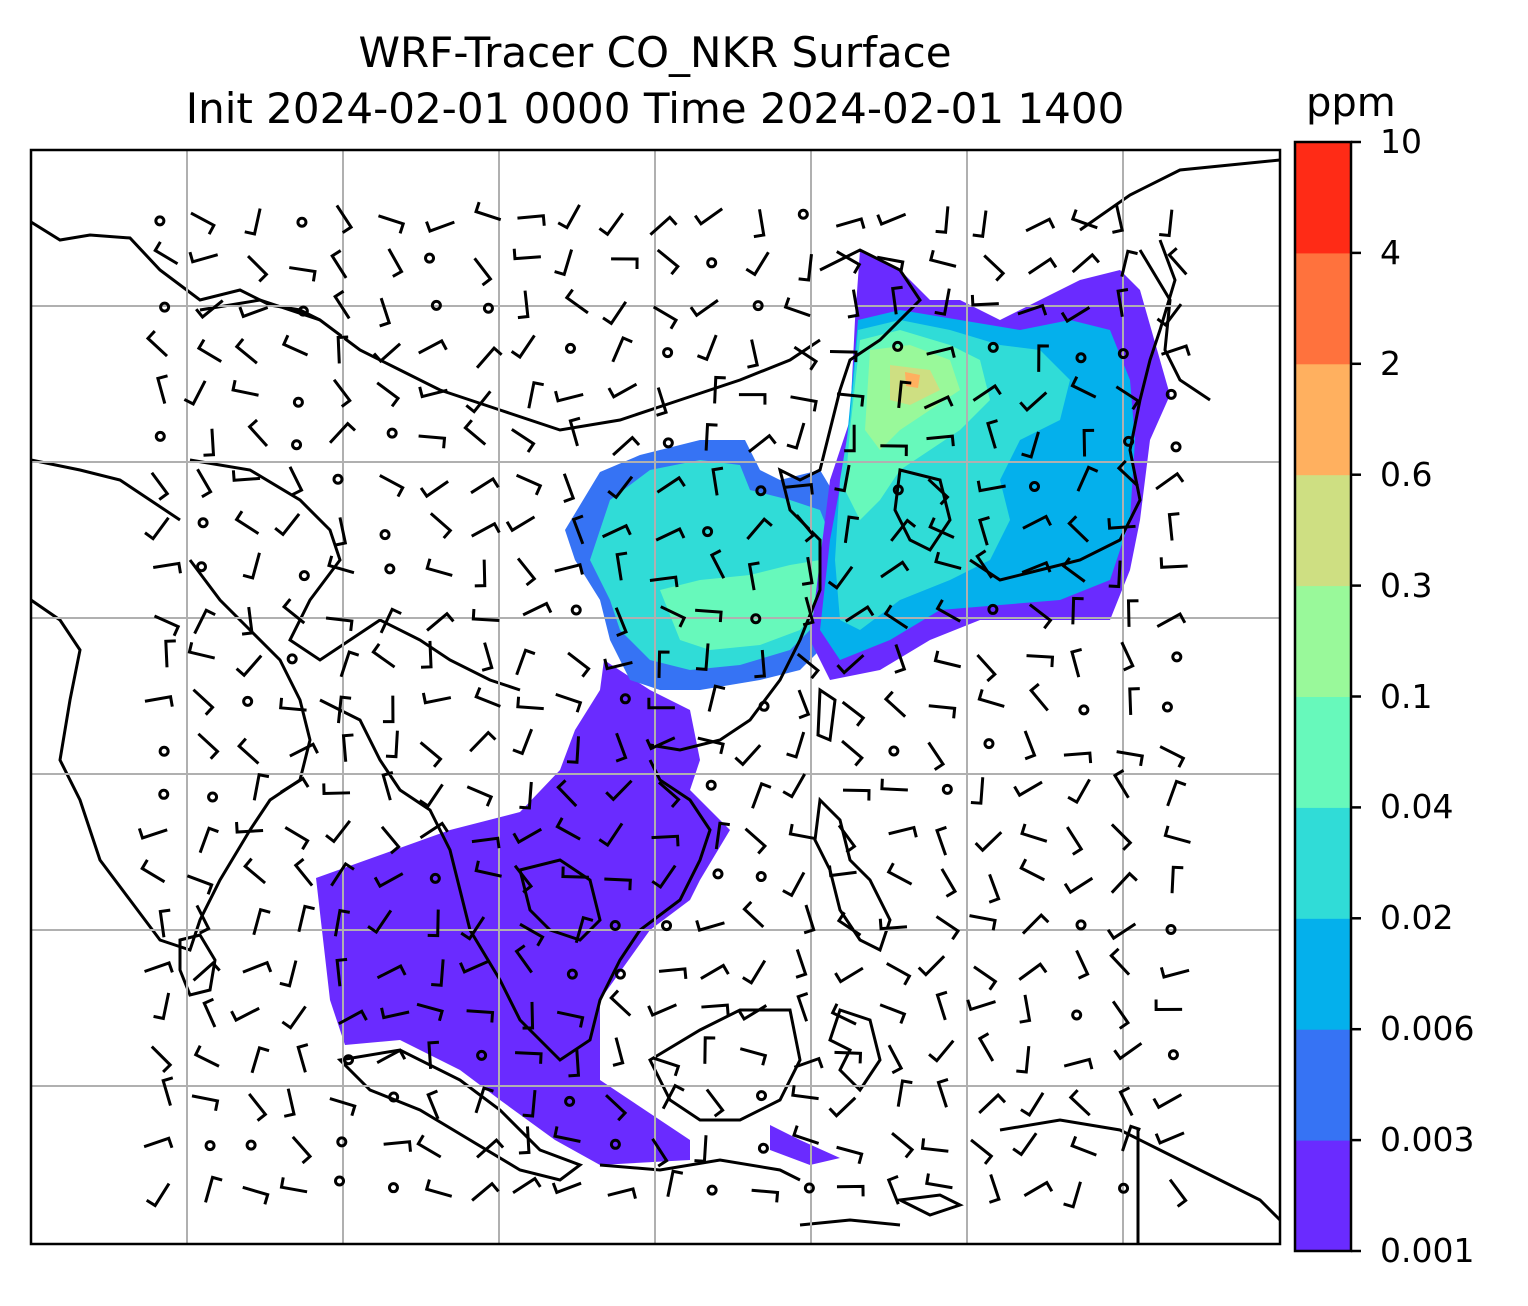  I want to click on plume-ncp-0.04, so click(742, 605).